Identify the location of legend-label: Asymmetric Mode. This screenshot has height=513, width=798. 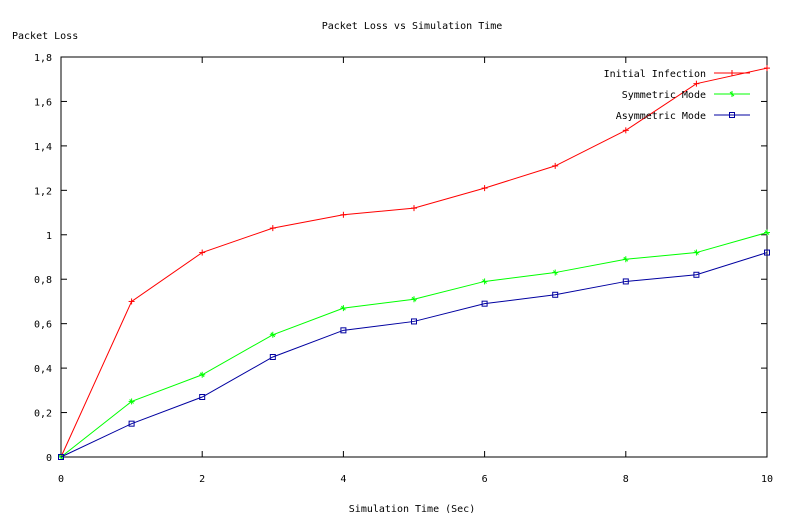
(661, 116).